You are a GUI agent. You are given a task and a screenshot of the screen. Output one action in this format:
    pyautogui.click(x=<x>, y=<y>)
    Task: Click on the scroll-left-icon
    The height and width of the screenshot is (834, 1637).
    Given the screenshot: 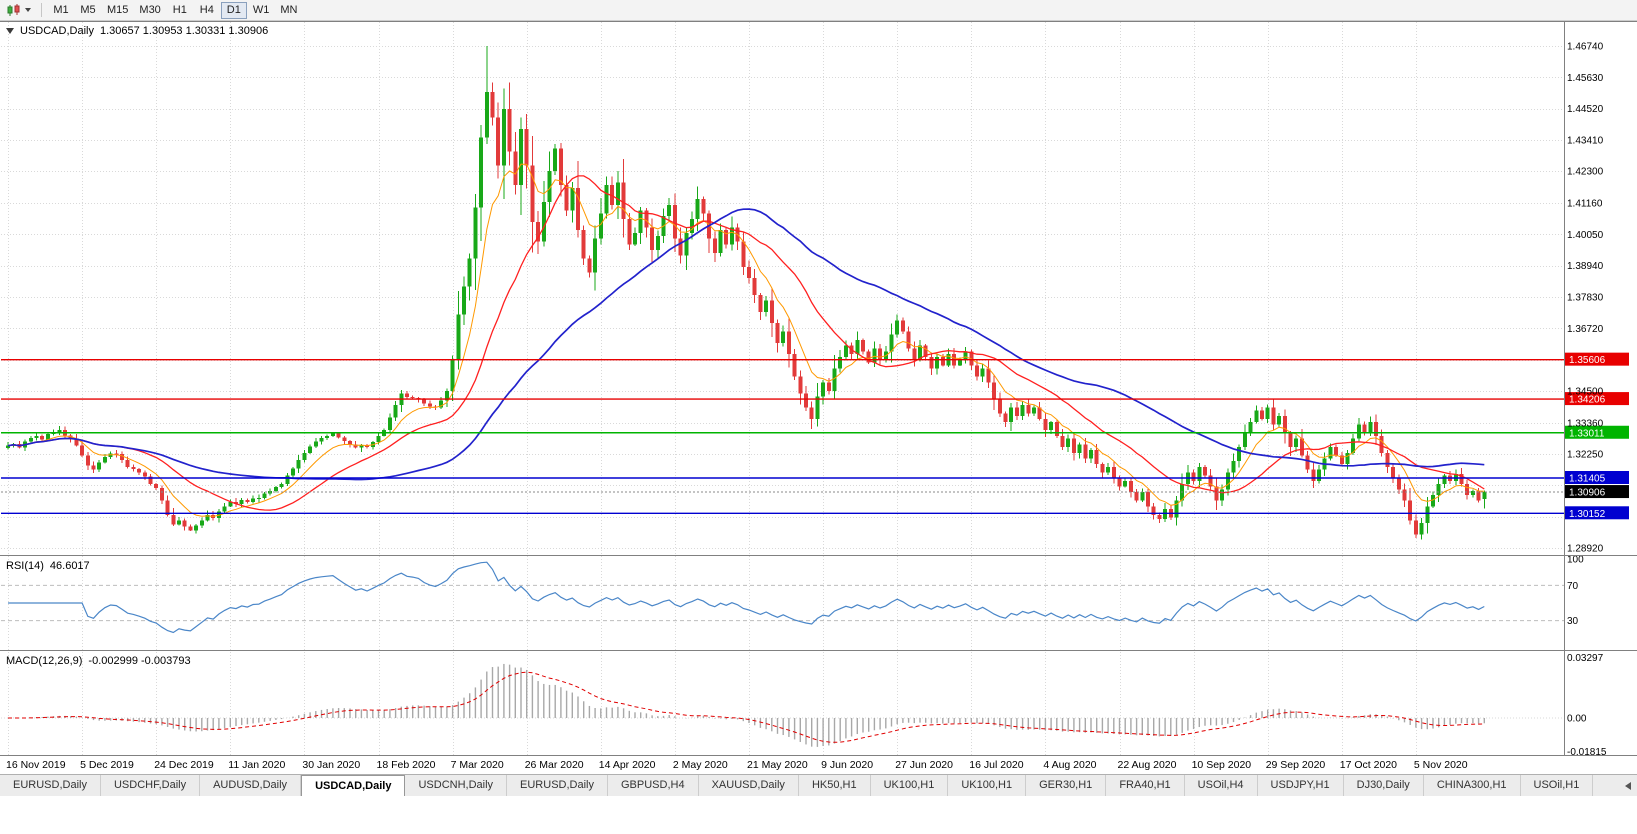 What is the action you would take?
    pyautogui.click(x=1628, y=785)
    